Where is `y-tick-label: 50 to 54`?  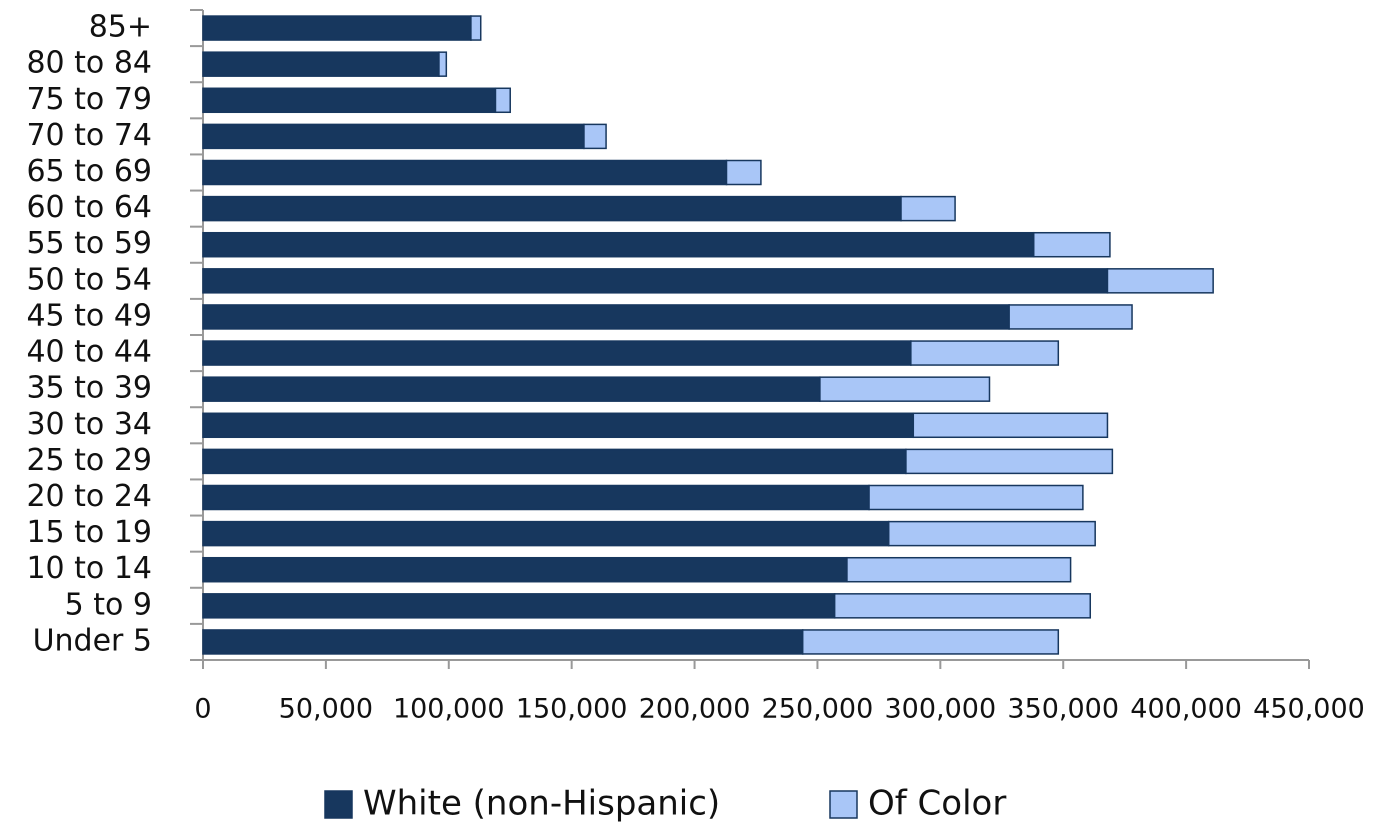
y-tick-label: 50 to 54 is located at coordinates (89, 279).